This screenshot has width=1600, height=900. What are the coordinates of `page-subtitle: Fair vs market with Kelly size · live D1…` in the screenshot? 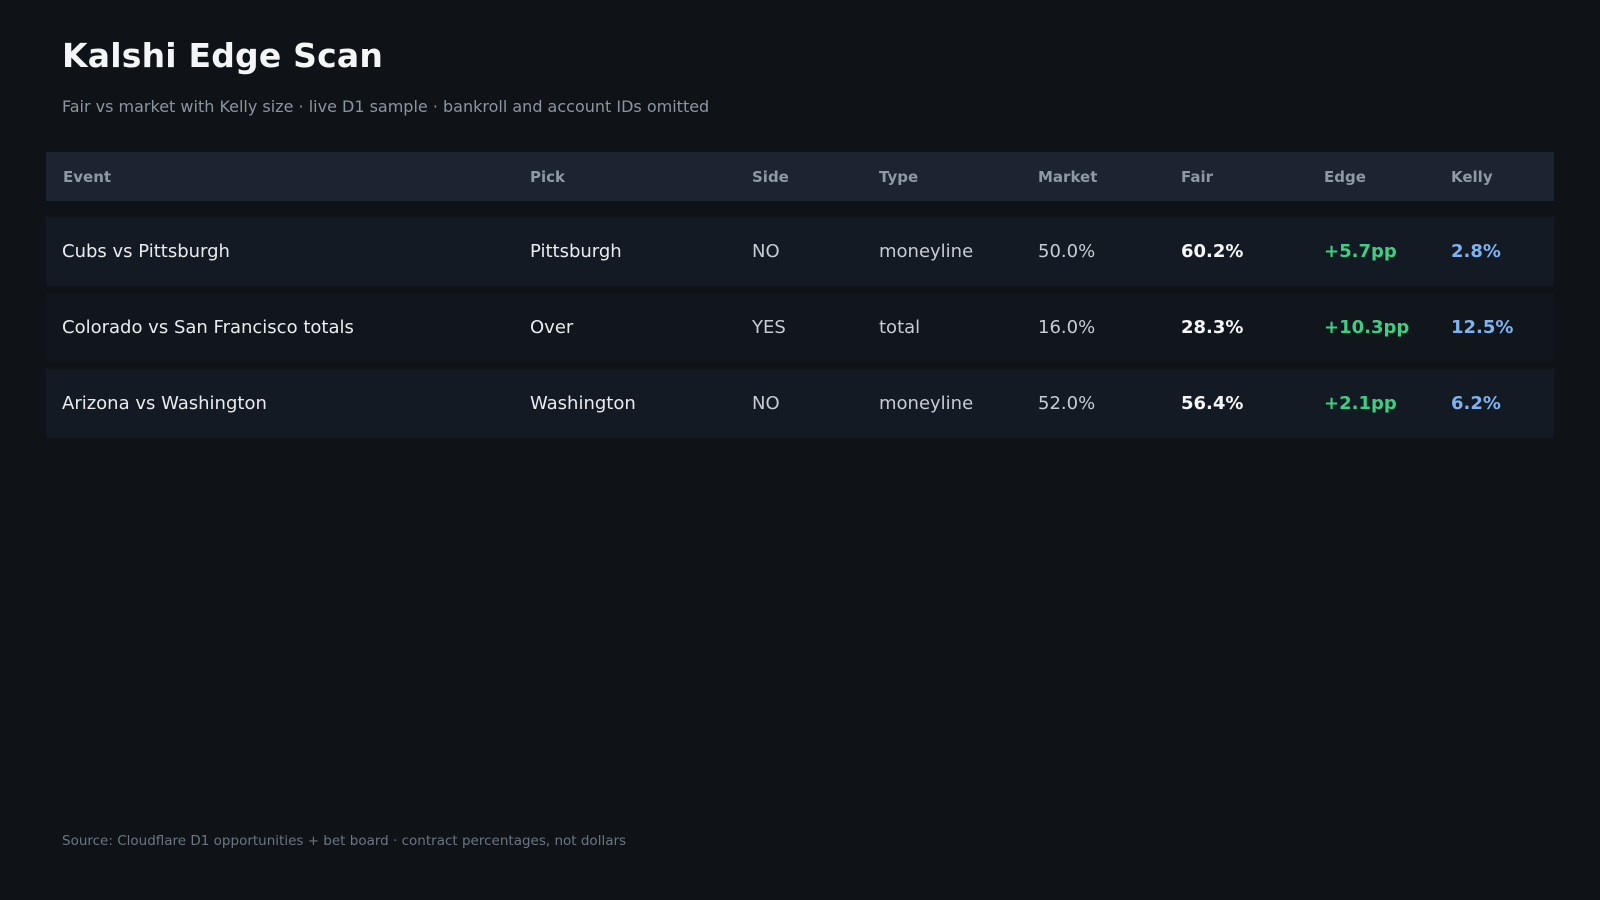 It's located at (386, 106).